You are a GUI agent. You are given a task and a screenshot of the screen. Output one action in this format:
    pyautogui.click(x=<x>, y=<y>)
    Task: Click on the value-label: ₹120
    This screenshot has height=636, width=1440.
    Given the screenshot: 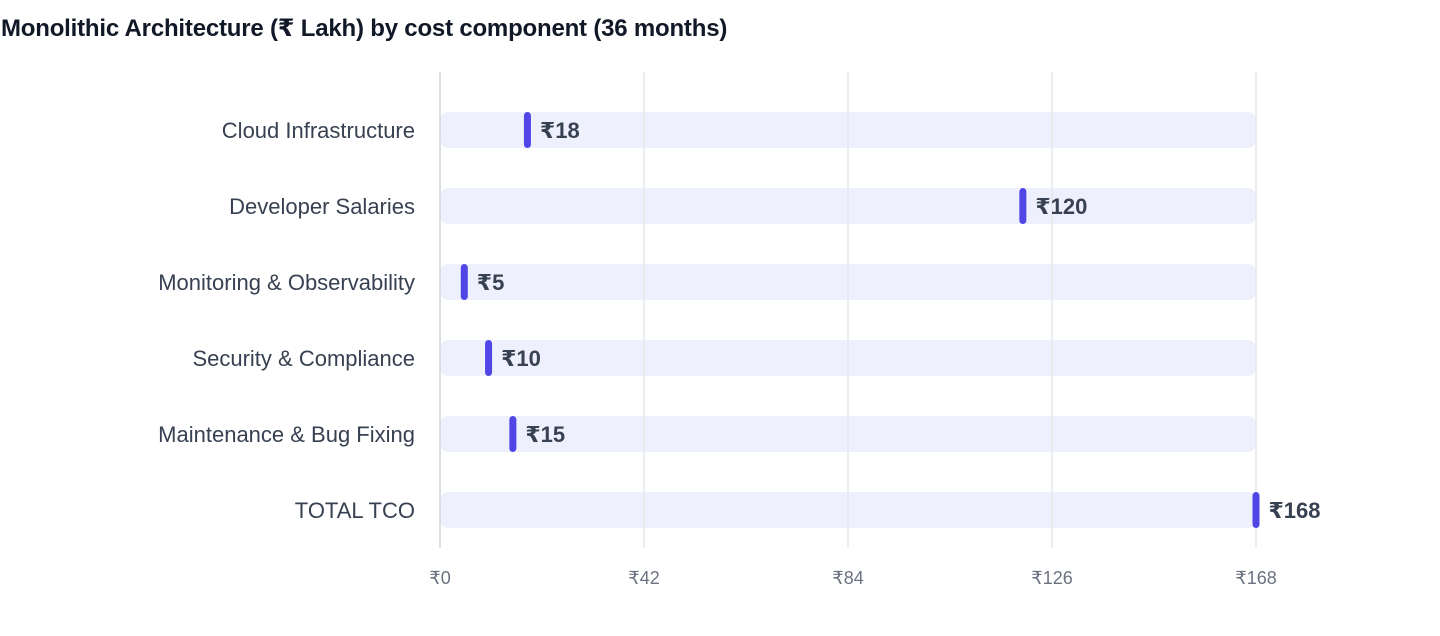 What is the action you would take?
    pyautogui.click(x=1061, y=206)
    